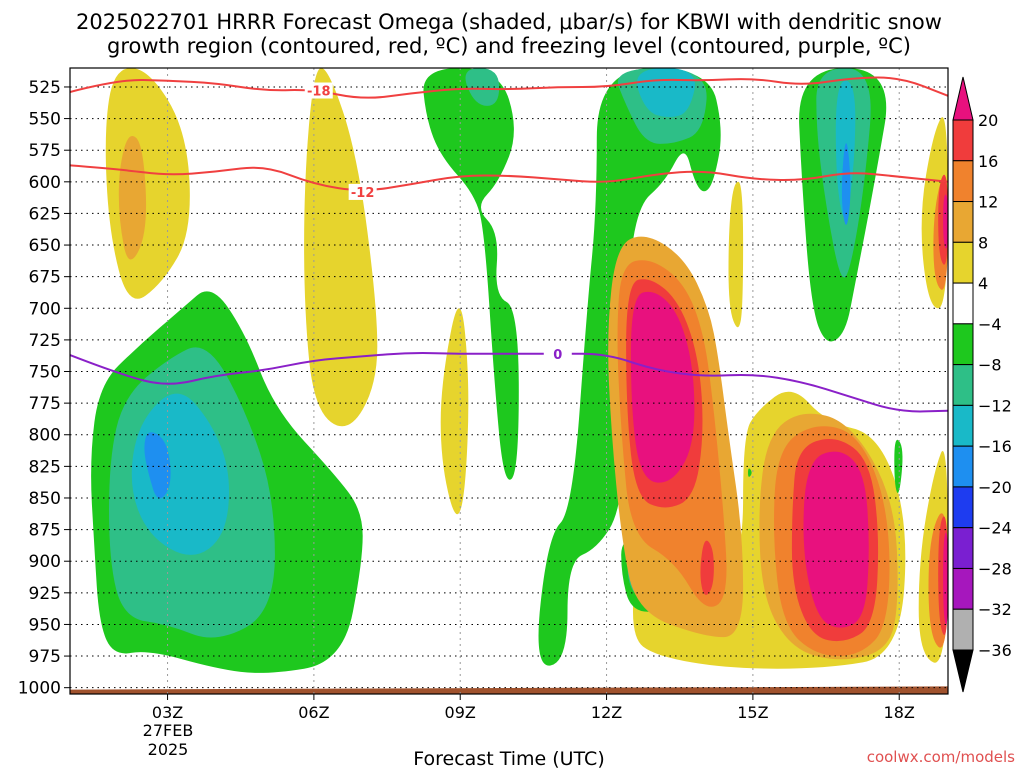 The width and height of the screenshot is (1024, 772). I want to click on x-axis-label: Forecast Time (UTC), so click(508, 758).